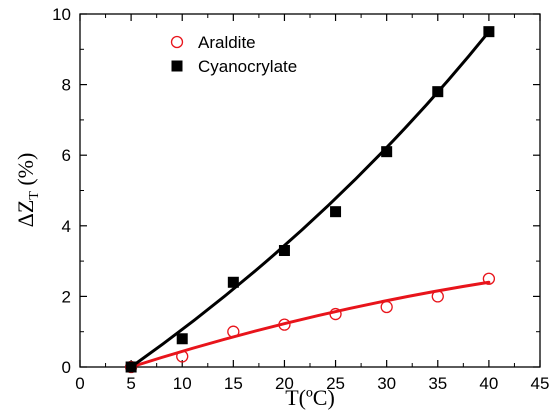 The width and height of the screenshot is (550, 417). I want to click on x-tick-label: 15, so click(233, 383).